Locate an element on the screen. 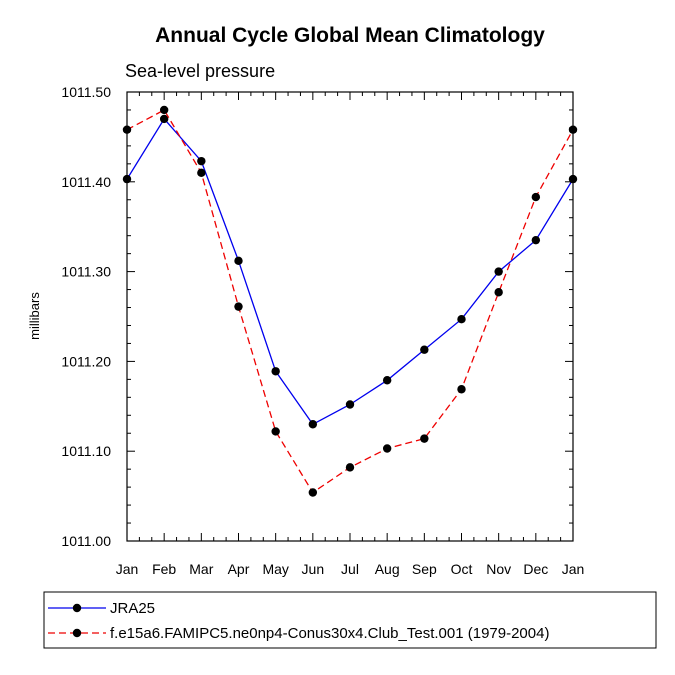 The image size is (675, 675). x-tick-label: Jul is located at coordinates (350, 569).